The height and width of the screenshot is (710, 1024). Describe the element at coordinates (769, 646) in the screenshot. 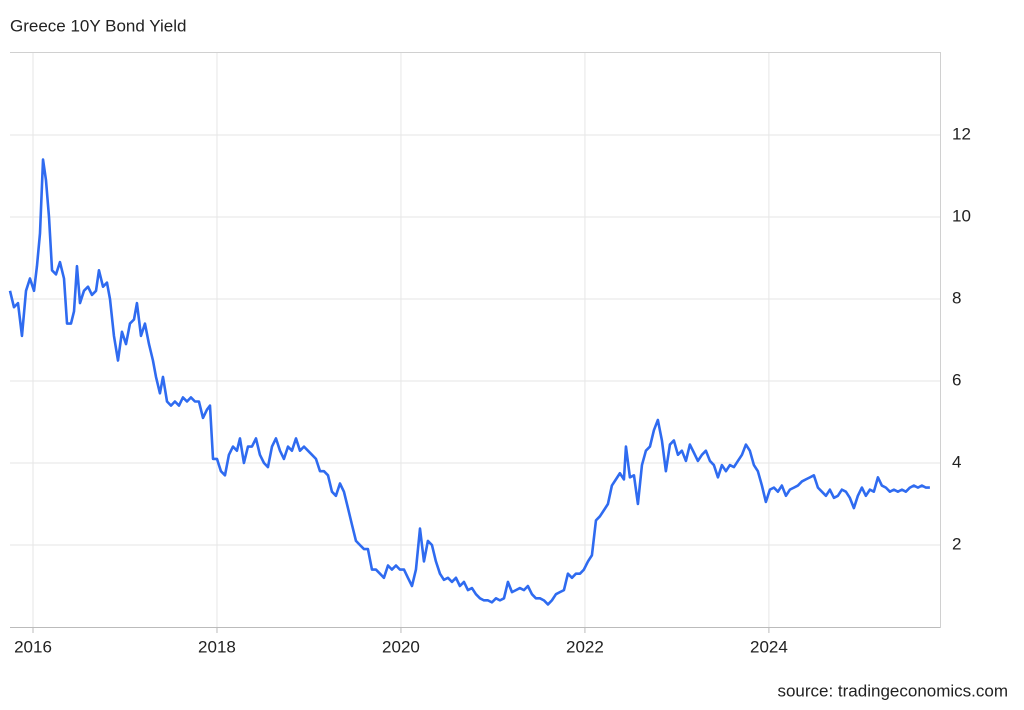

I see `x-tick-label: 2024` at that location.